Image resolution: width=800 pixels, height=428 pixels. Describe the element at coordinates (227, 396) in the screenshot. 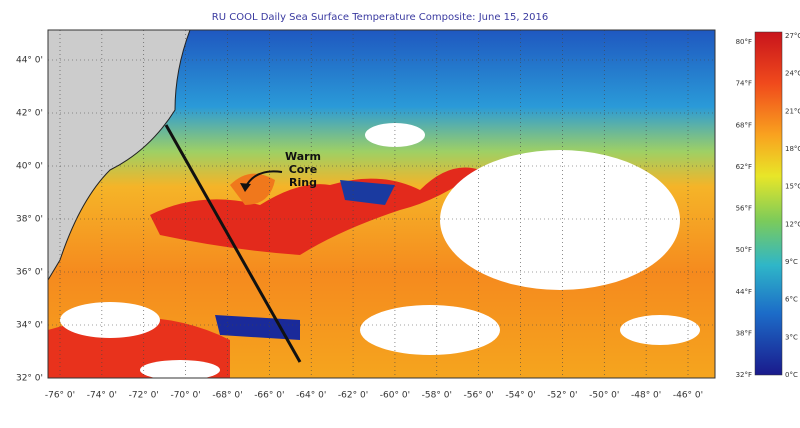

I see `longitude-label: -68° 0'` at that location.